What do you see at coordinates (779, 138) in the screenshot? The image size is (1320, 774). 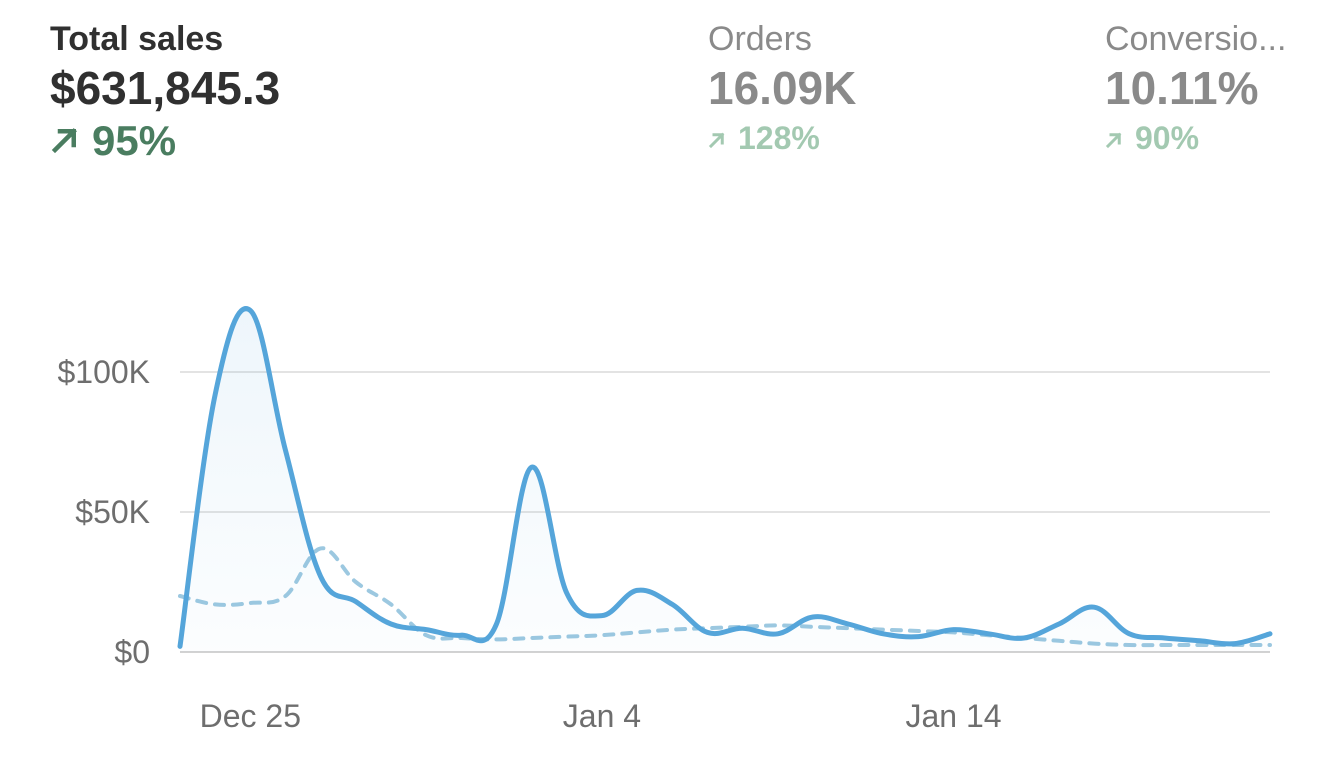 I see `metric-change-value: 128%` at bounding box center [779, 138].